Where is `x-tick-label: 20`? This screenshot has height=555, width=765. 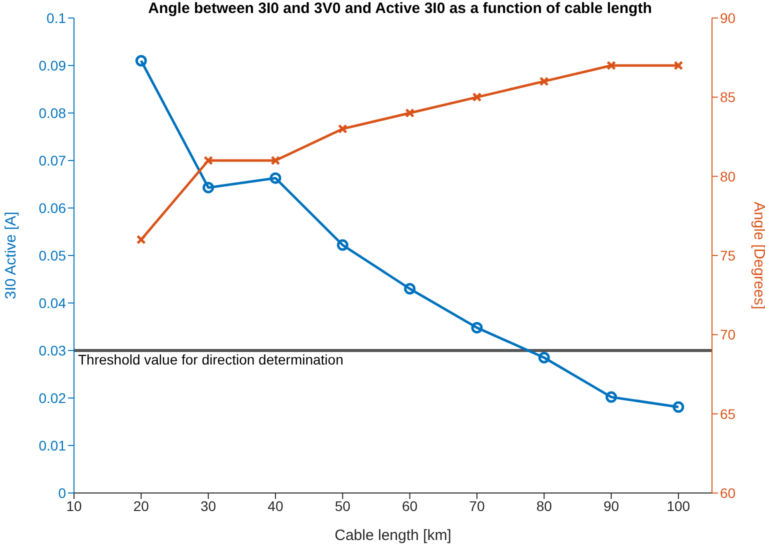 x-tick-label: 20 is located at coordinates (141, 506).